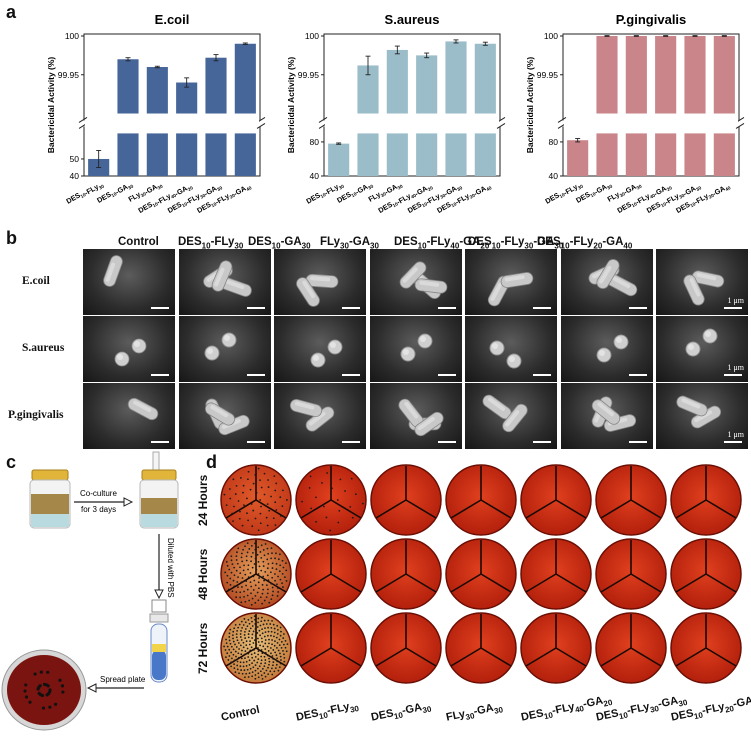 The width and height of the screenshot is (751, 754). What do you see at coordinates (203, 648) in the screenshot?
I see `time-row-label: 72 Hours` at bounding box center [203, 648].